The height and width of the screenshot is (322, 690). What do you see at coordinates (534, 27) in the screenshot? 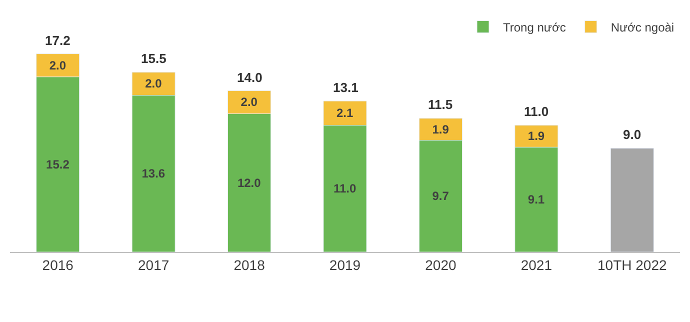
I see `legend-label: Trong nước` at bounding box center [534, 27].